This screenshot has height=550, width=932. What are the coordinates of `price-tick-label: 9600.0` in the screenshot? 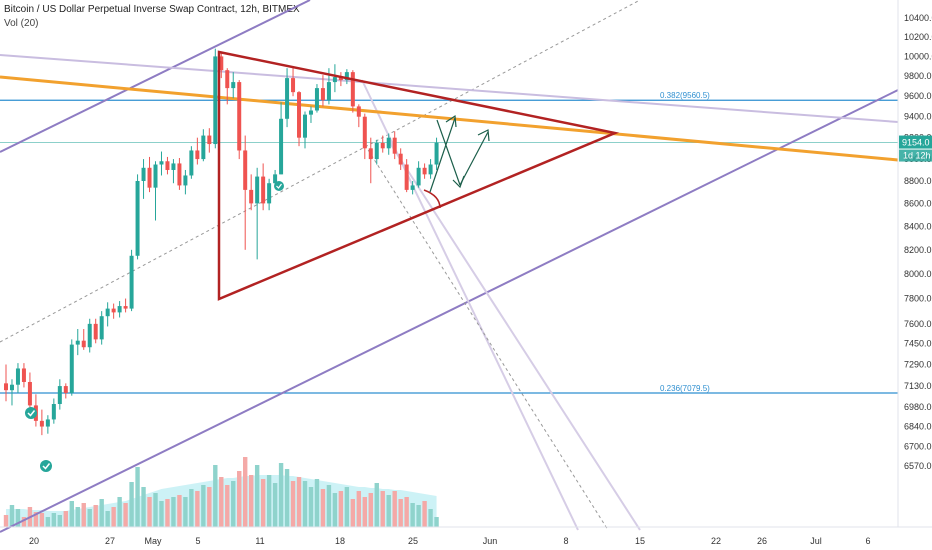 It's located at (918, 96).